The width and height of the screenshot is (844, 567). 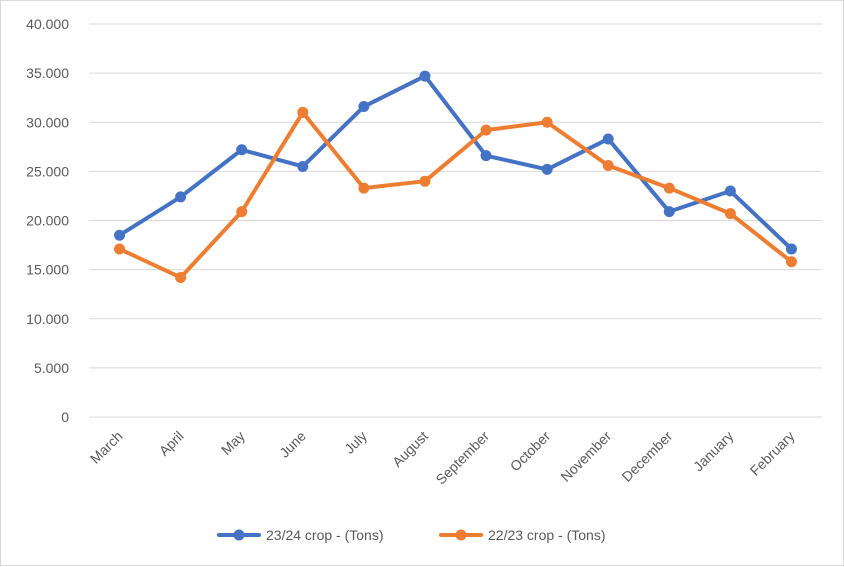 I want to click on y-tick-label: 5.000, so click(x=51, y=368).